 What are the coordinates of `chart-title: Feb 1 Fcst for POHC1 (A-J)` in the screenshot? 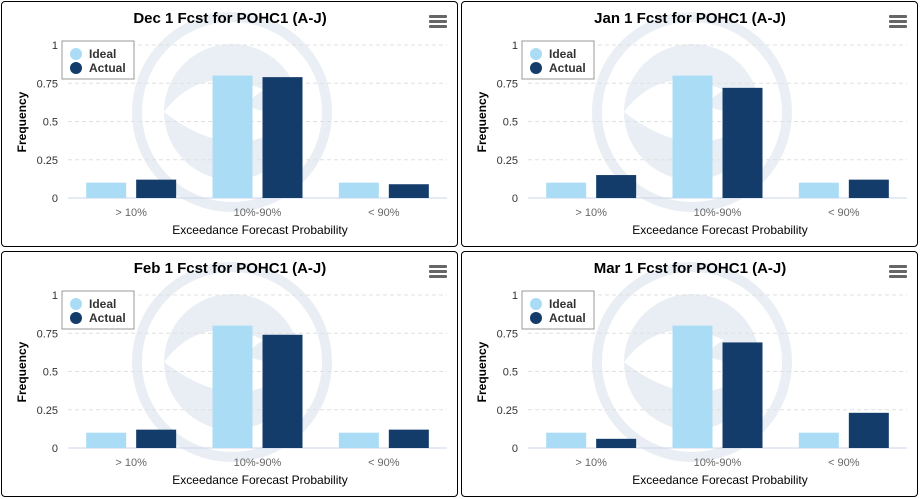 It's located at (230, 268).